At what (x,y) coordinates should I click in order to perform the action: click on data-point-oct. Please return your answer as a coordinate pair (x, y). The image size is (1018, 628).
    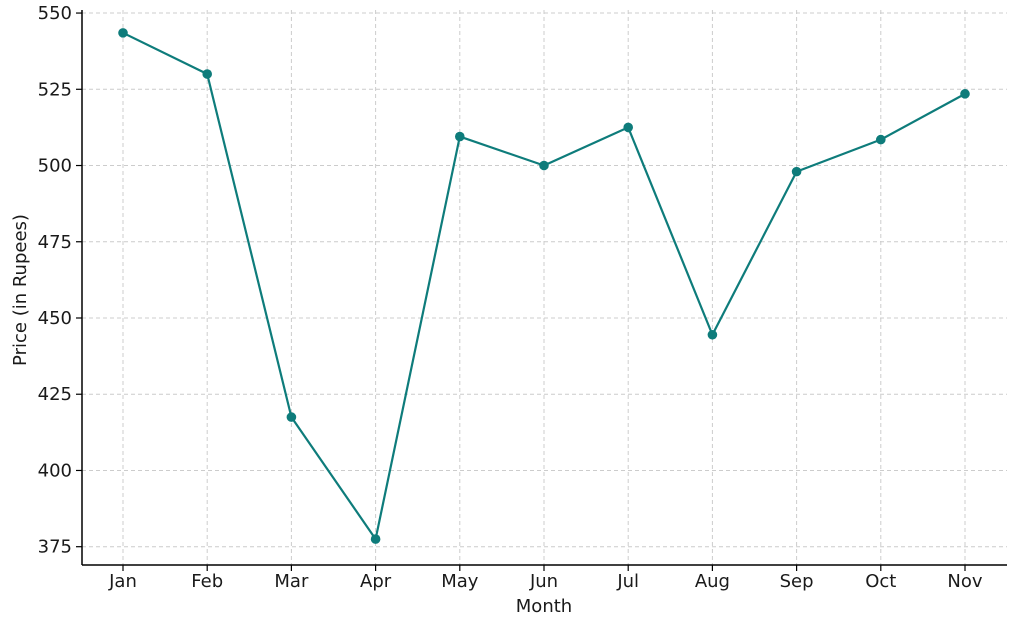
    Looking at the image, I should click on (881, 139).